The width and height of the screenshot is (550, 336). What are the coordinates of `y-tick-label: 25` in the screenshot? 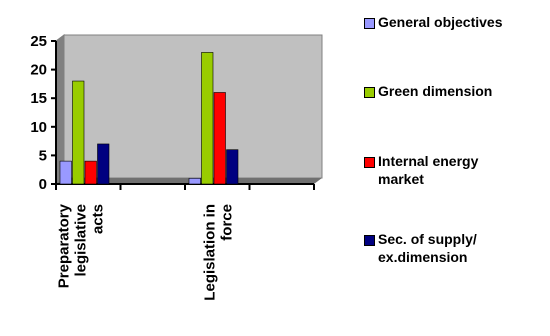 It's located at (38, 41).